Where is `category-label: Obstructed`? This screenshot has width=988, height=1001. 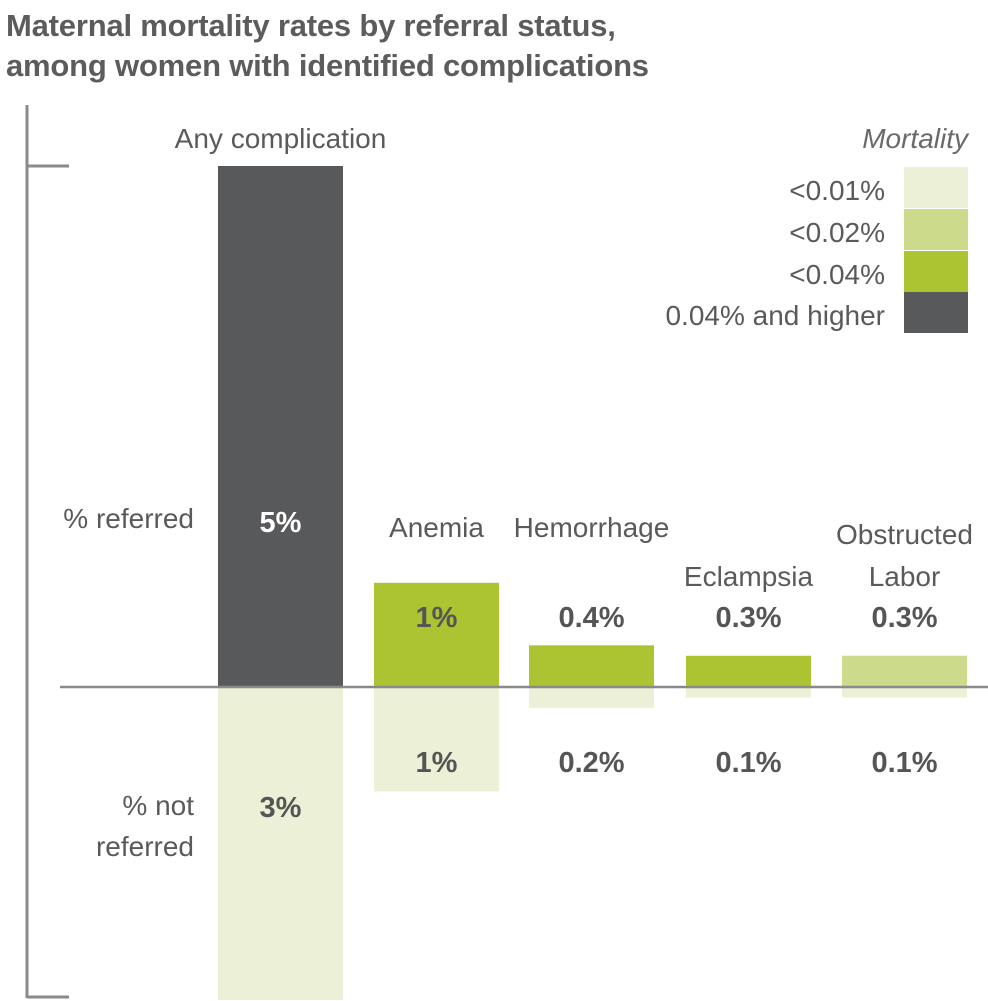
category-label: Obstructed is located at coordinates (904, 534).